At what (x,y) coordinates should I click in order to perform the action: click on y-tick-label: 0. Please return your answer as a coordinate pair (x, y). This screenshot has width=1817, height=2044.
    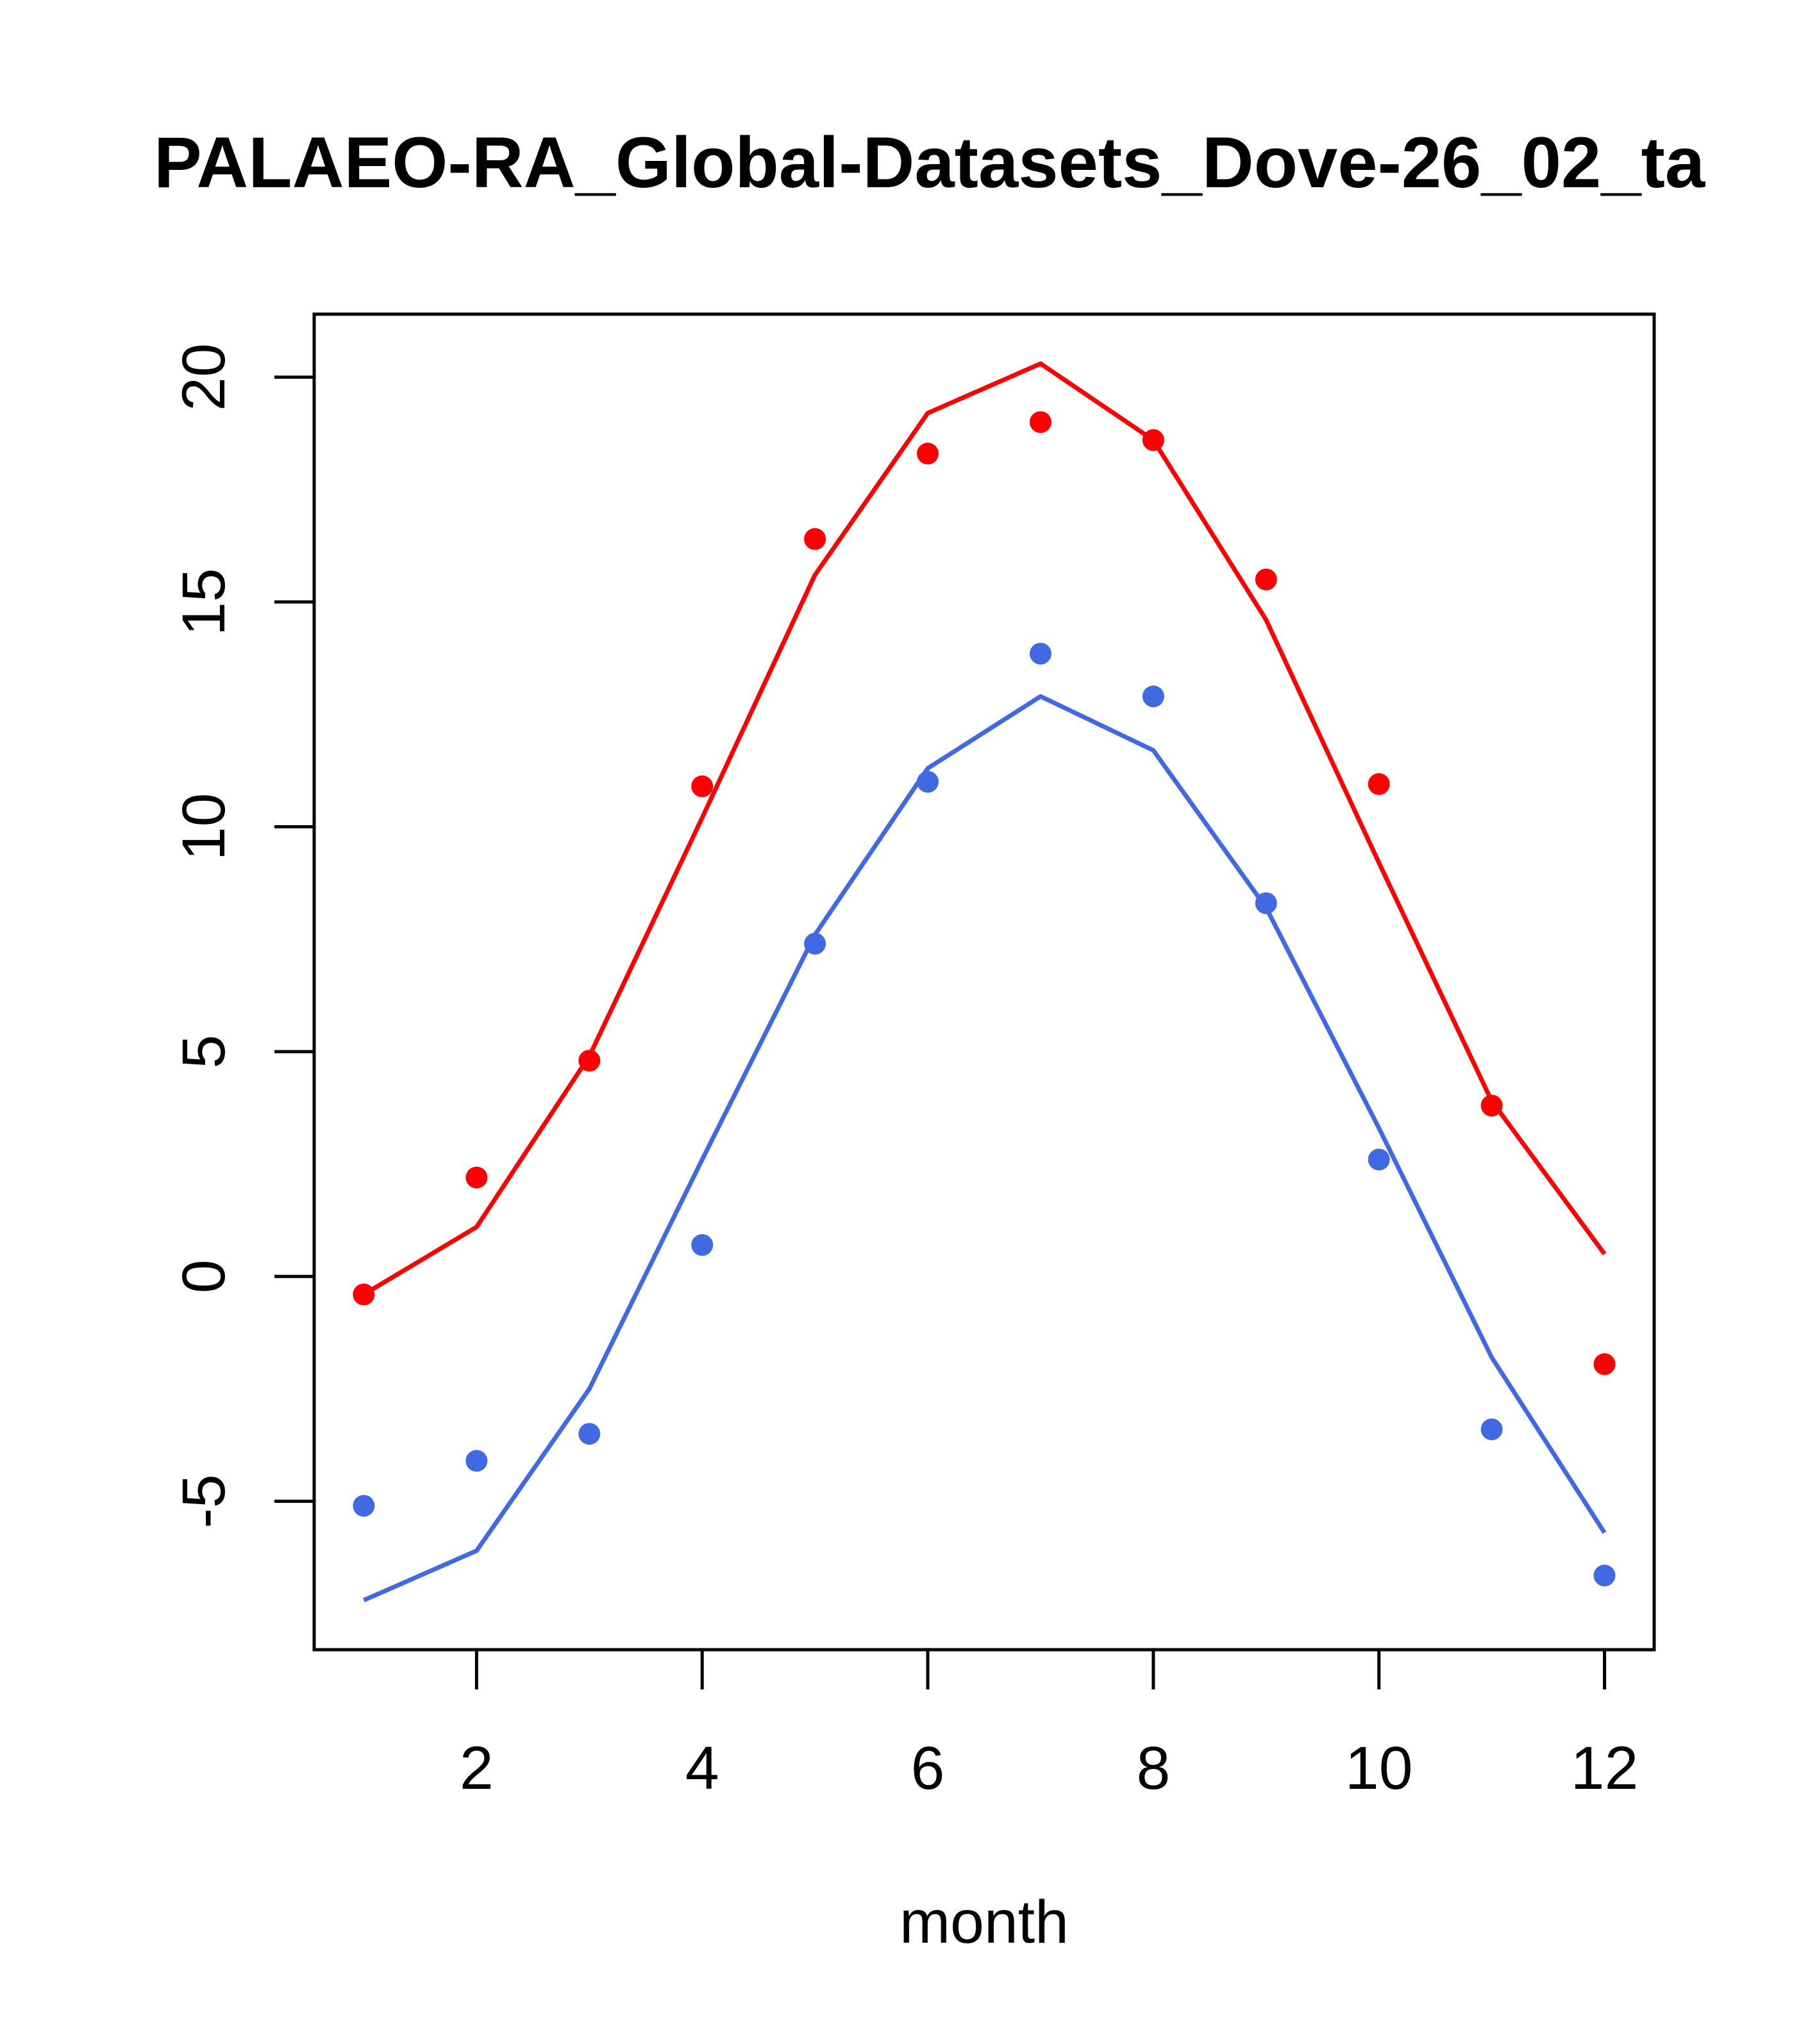
    Looking at the image, I should click on (204, 1276).